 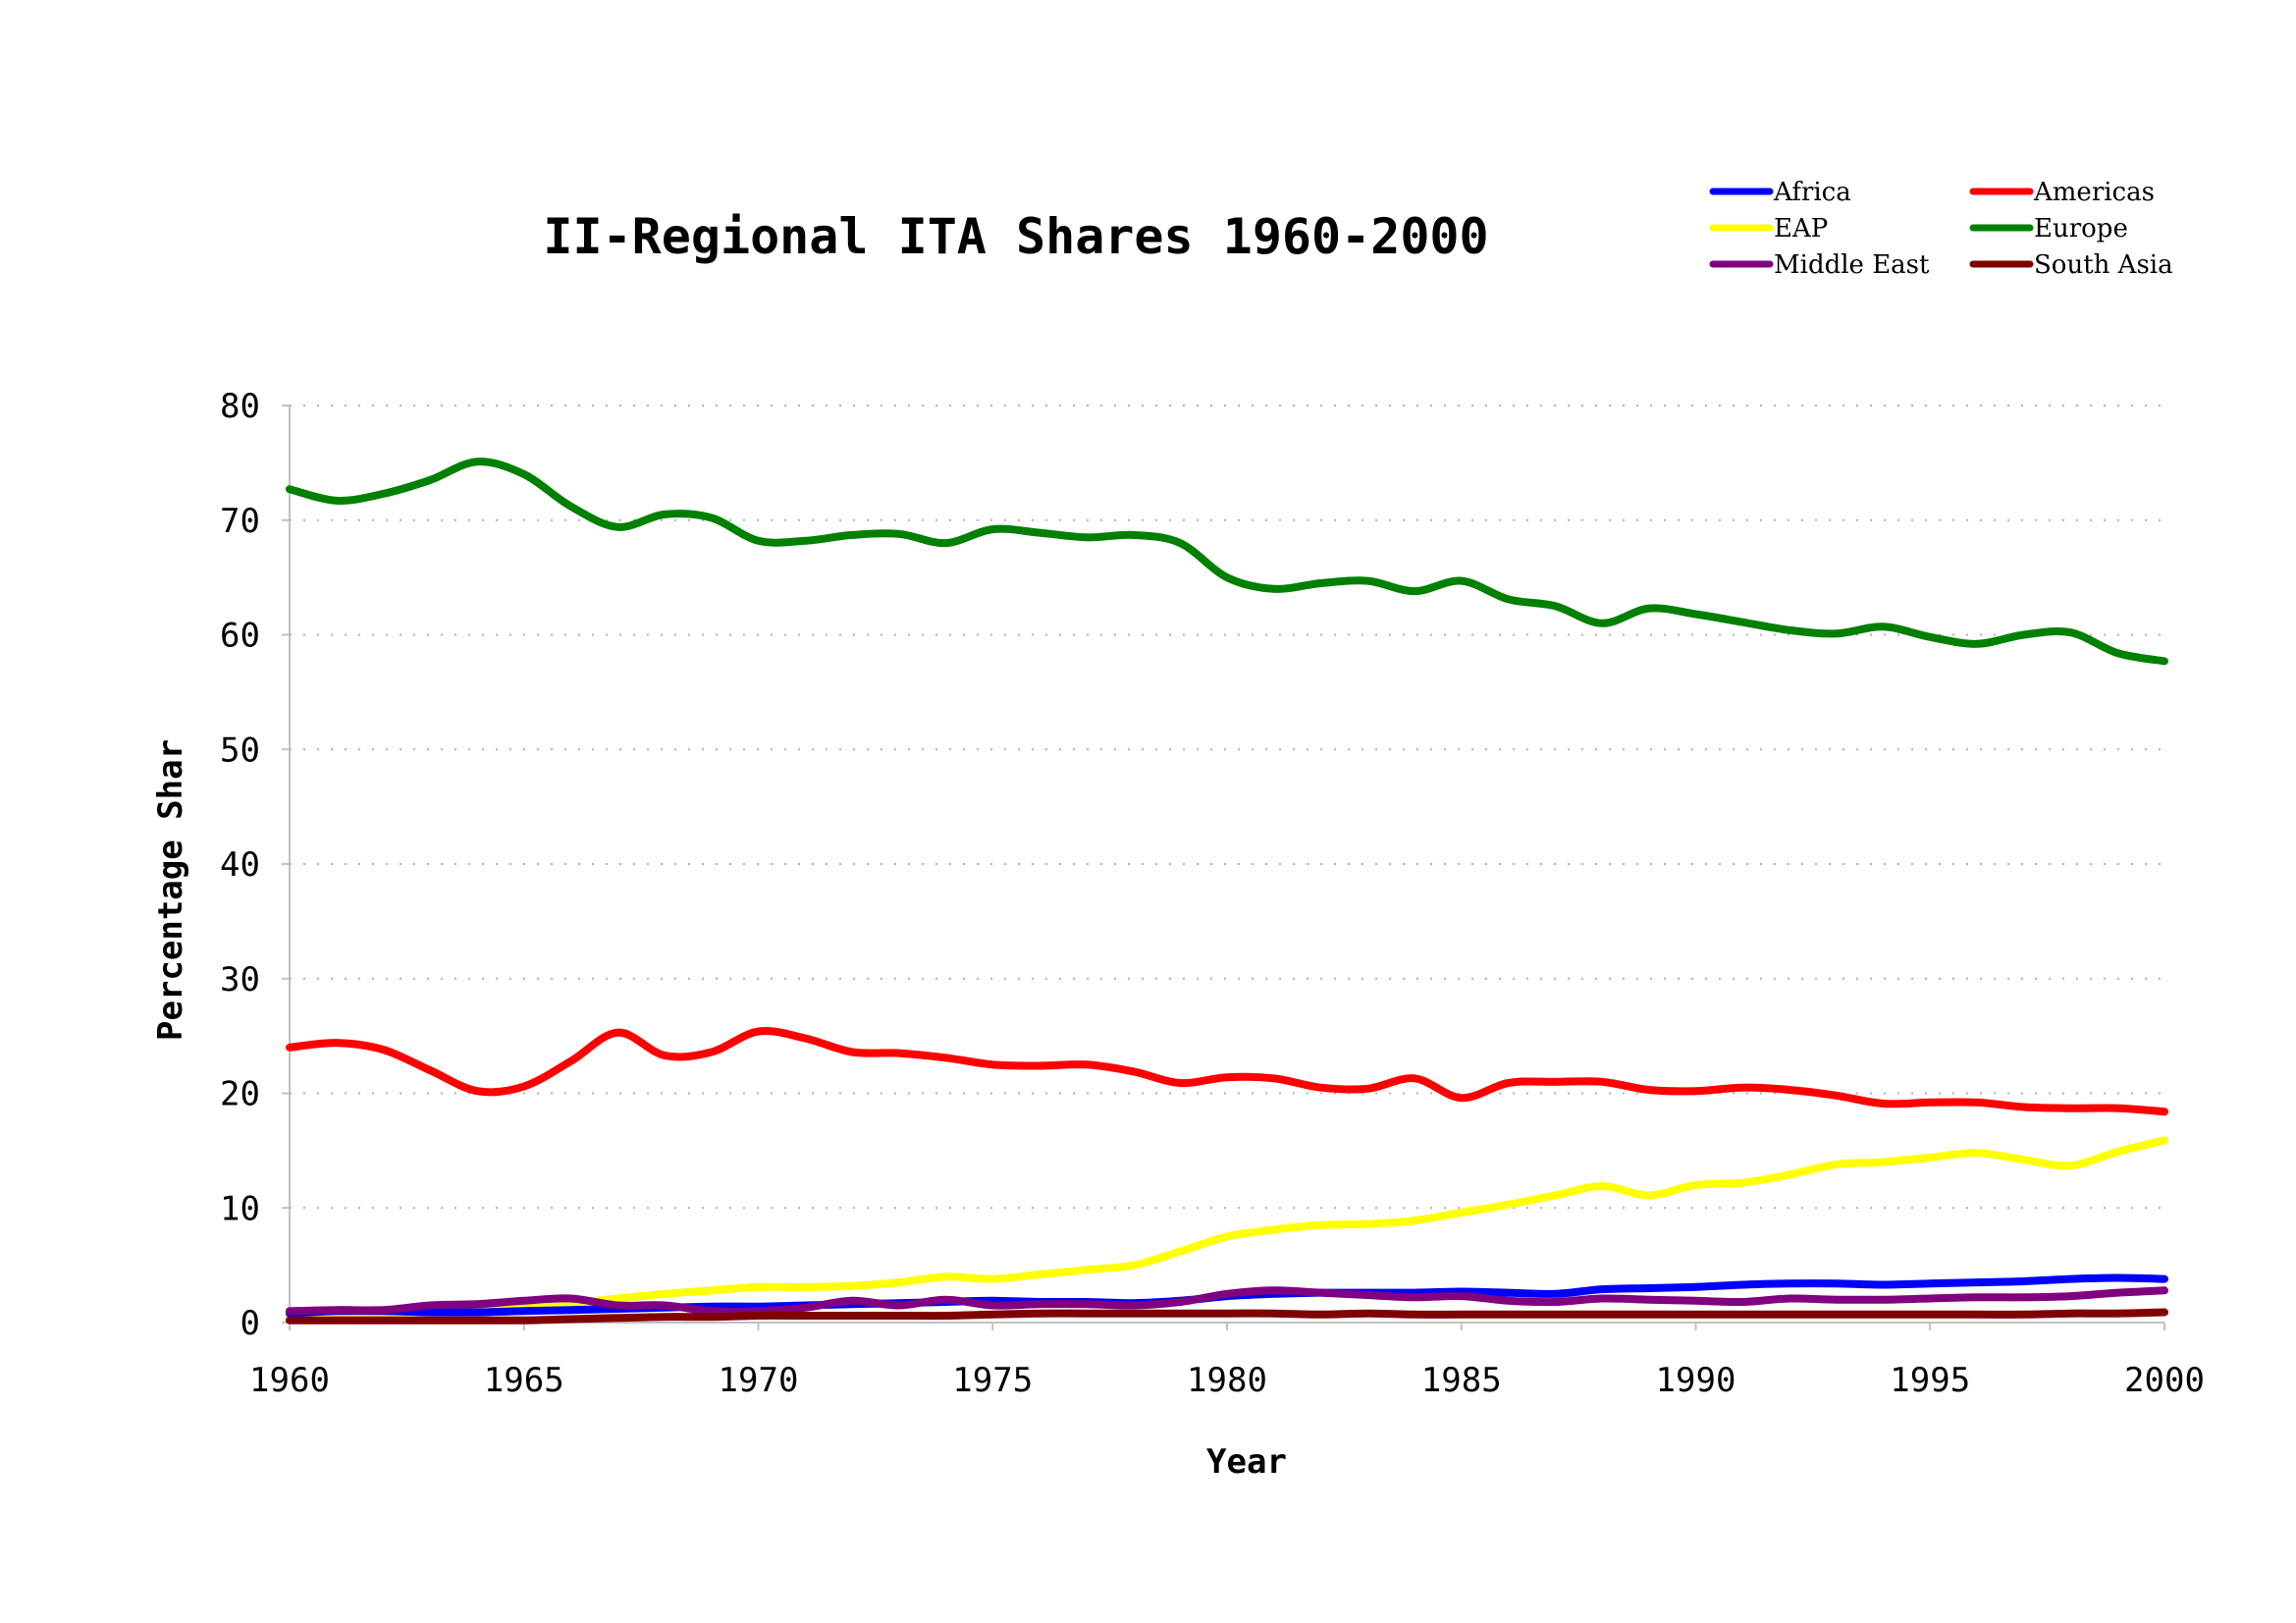 What do you see at coordinates (1461, 1380) in the screenshot?
I see `x-tick-label: 1985` at bounding box center [1461, 1380].